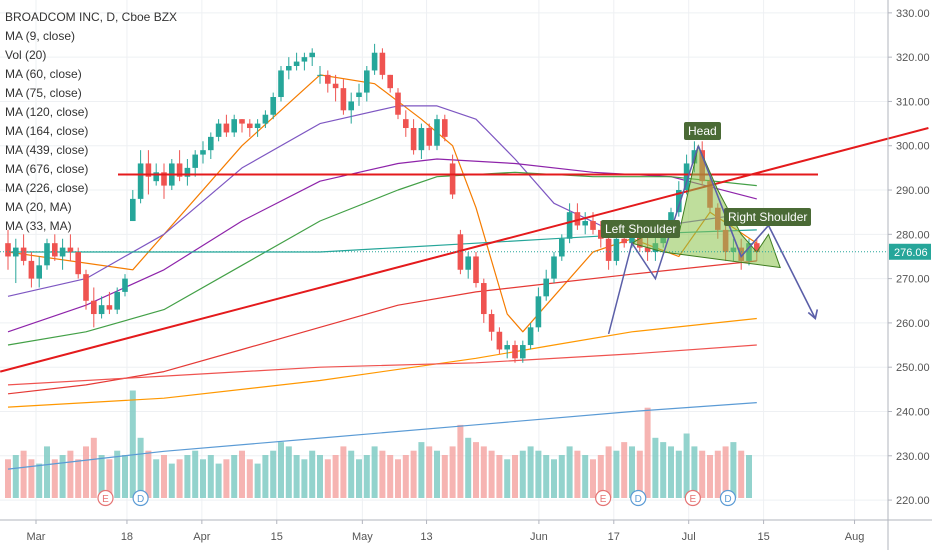  Describe the element at coordinates (913, 324) in the screenshot. I see `y-tick-label: 260.00` at that location.